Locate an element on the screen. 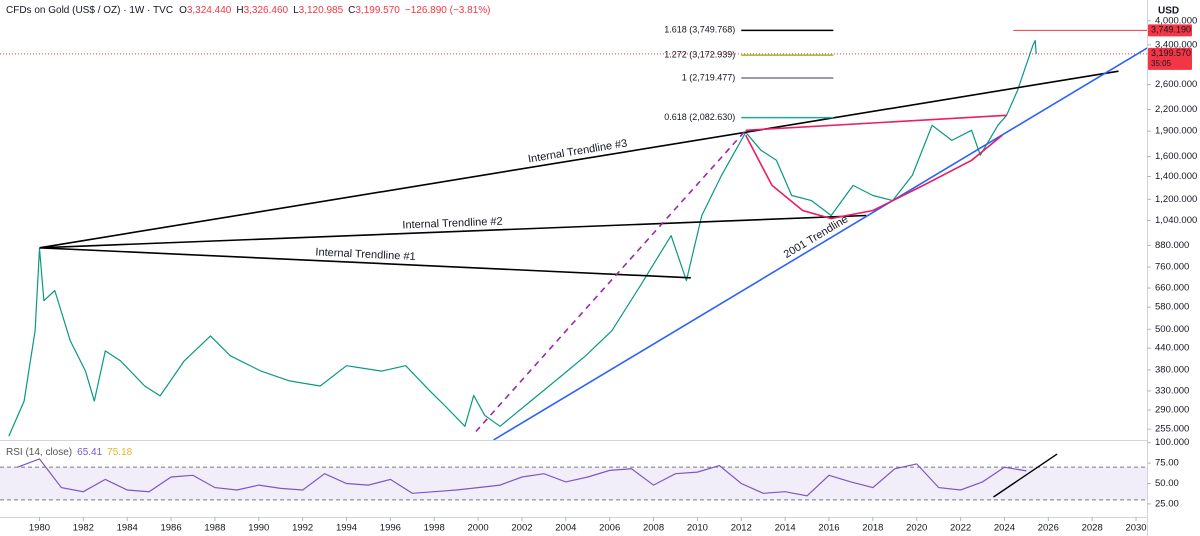 This screenshot has width=1200, height=536. x-tick-label: 2020 is located at coordinates (916, 528).